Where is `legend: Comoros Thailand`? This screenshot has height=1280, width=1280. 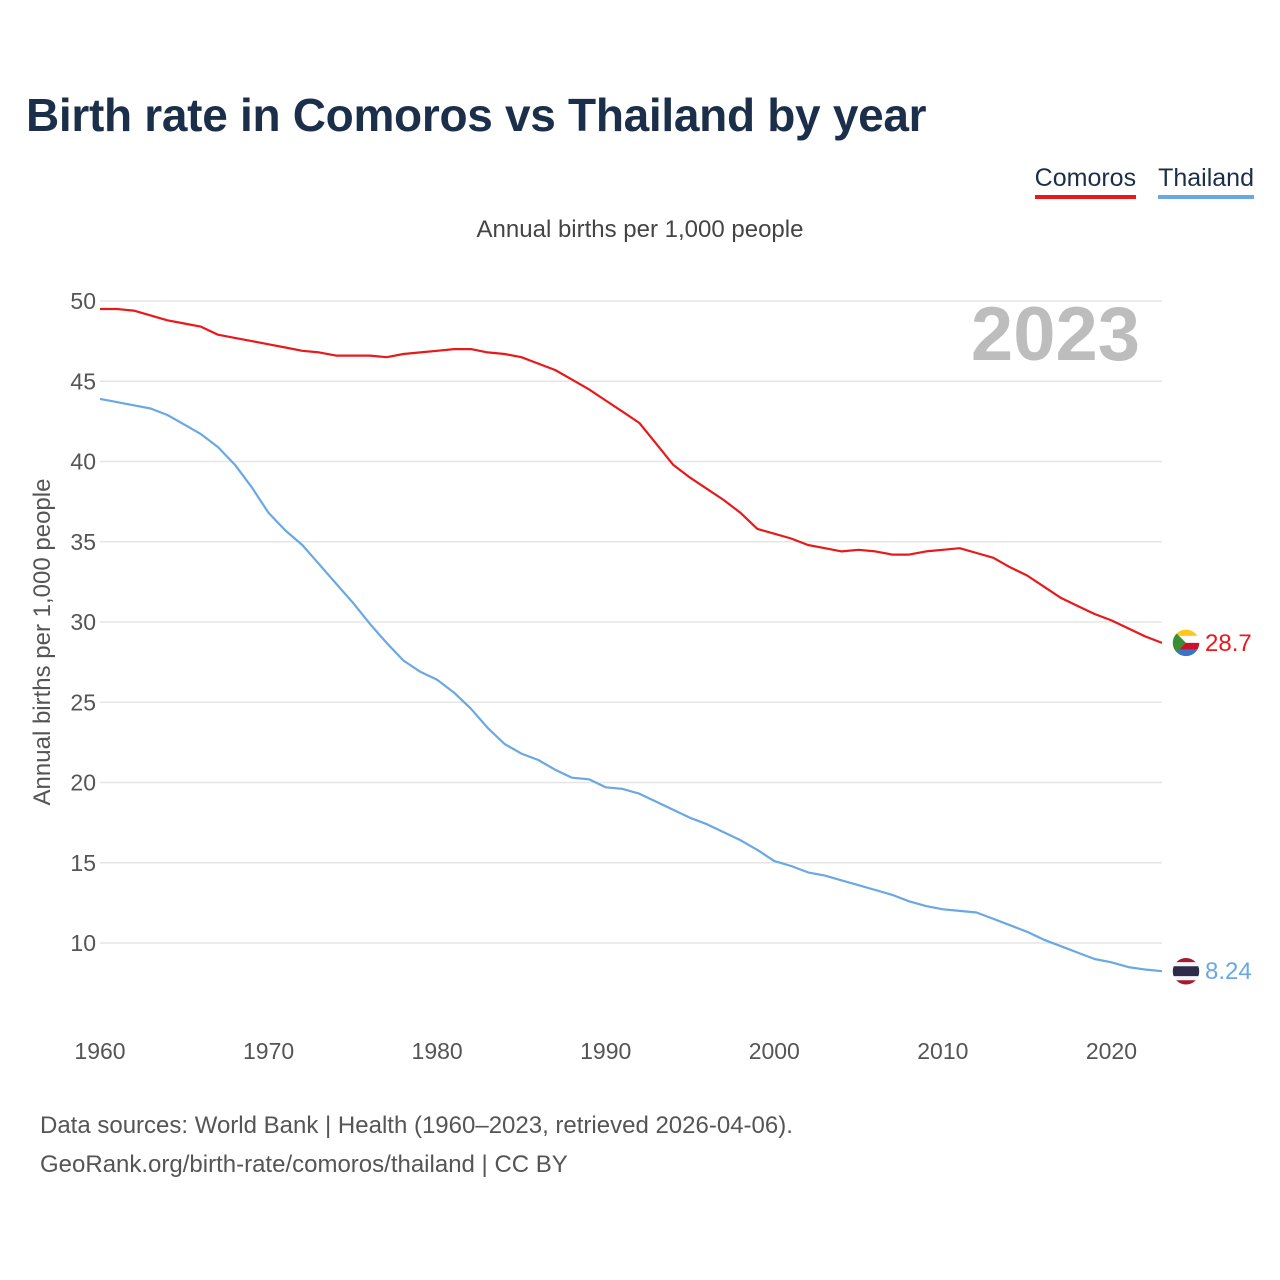
legend: Comoros Thailand is located at coordinates (1144, 181).